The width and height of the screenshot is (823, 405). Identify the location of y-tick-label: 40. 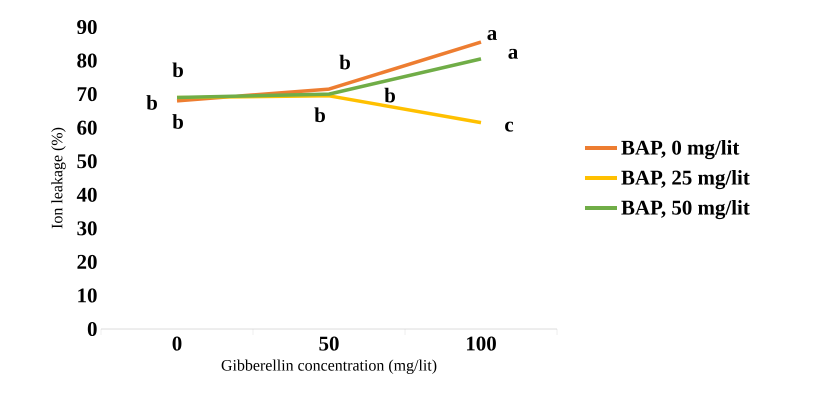
(86, 195).